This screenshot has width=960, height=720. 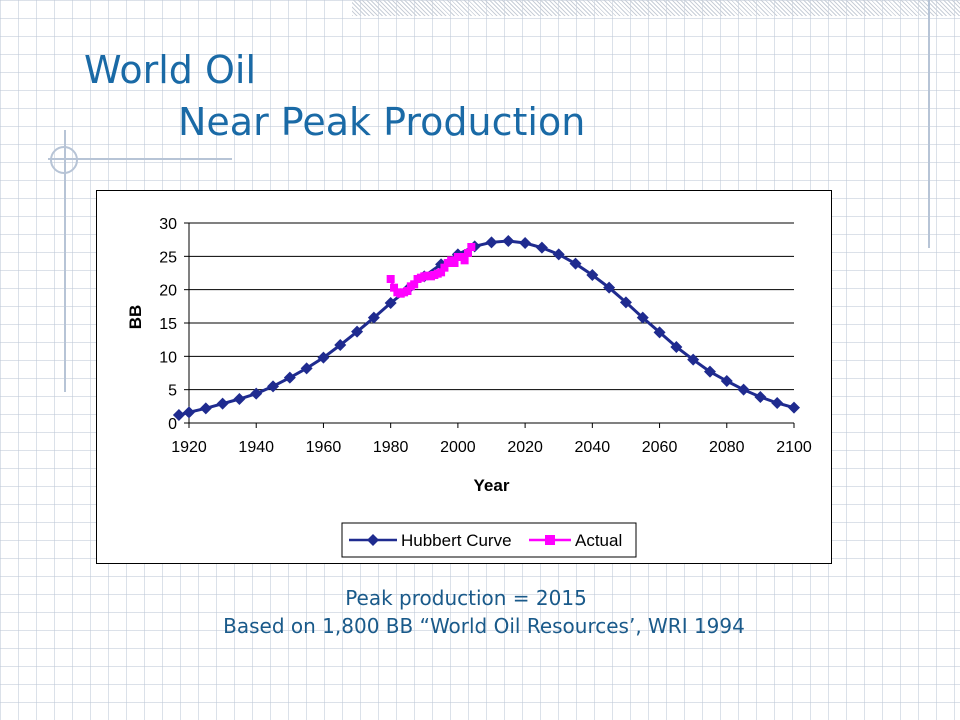 I want to click on x-tick-label: 2100, so click(x=794, y=447).